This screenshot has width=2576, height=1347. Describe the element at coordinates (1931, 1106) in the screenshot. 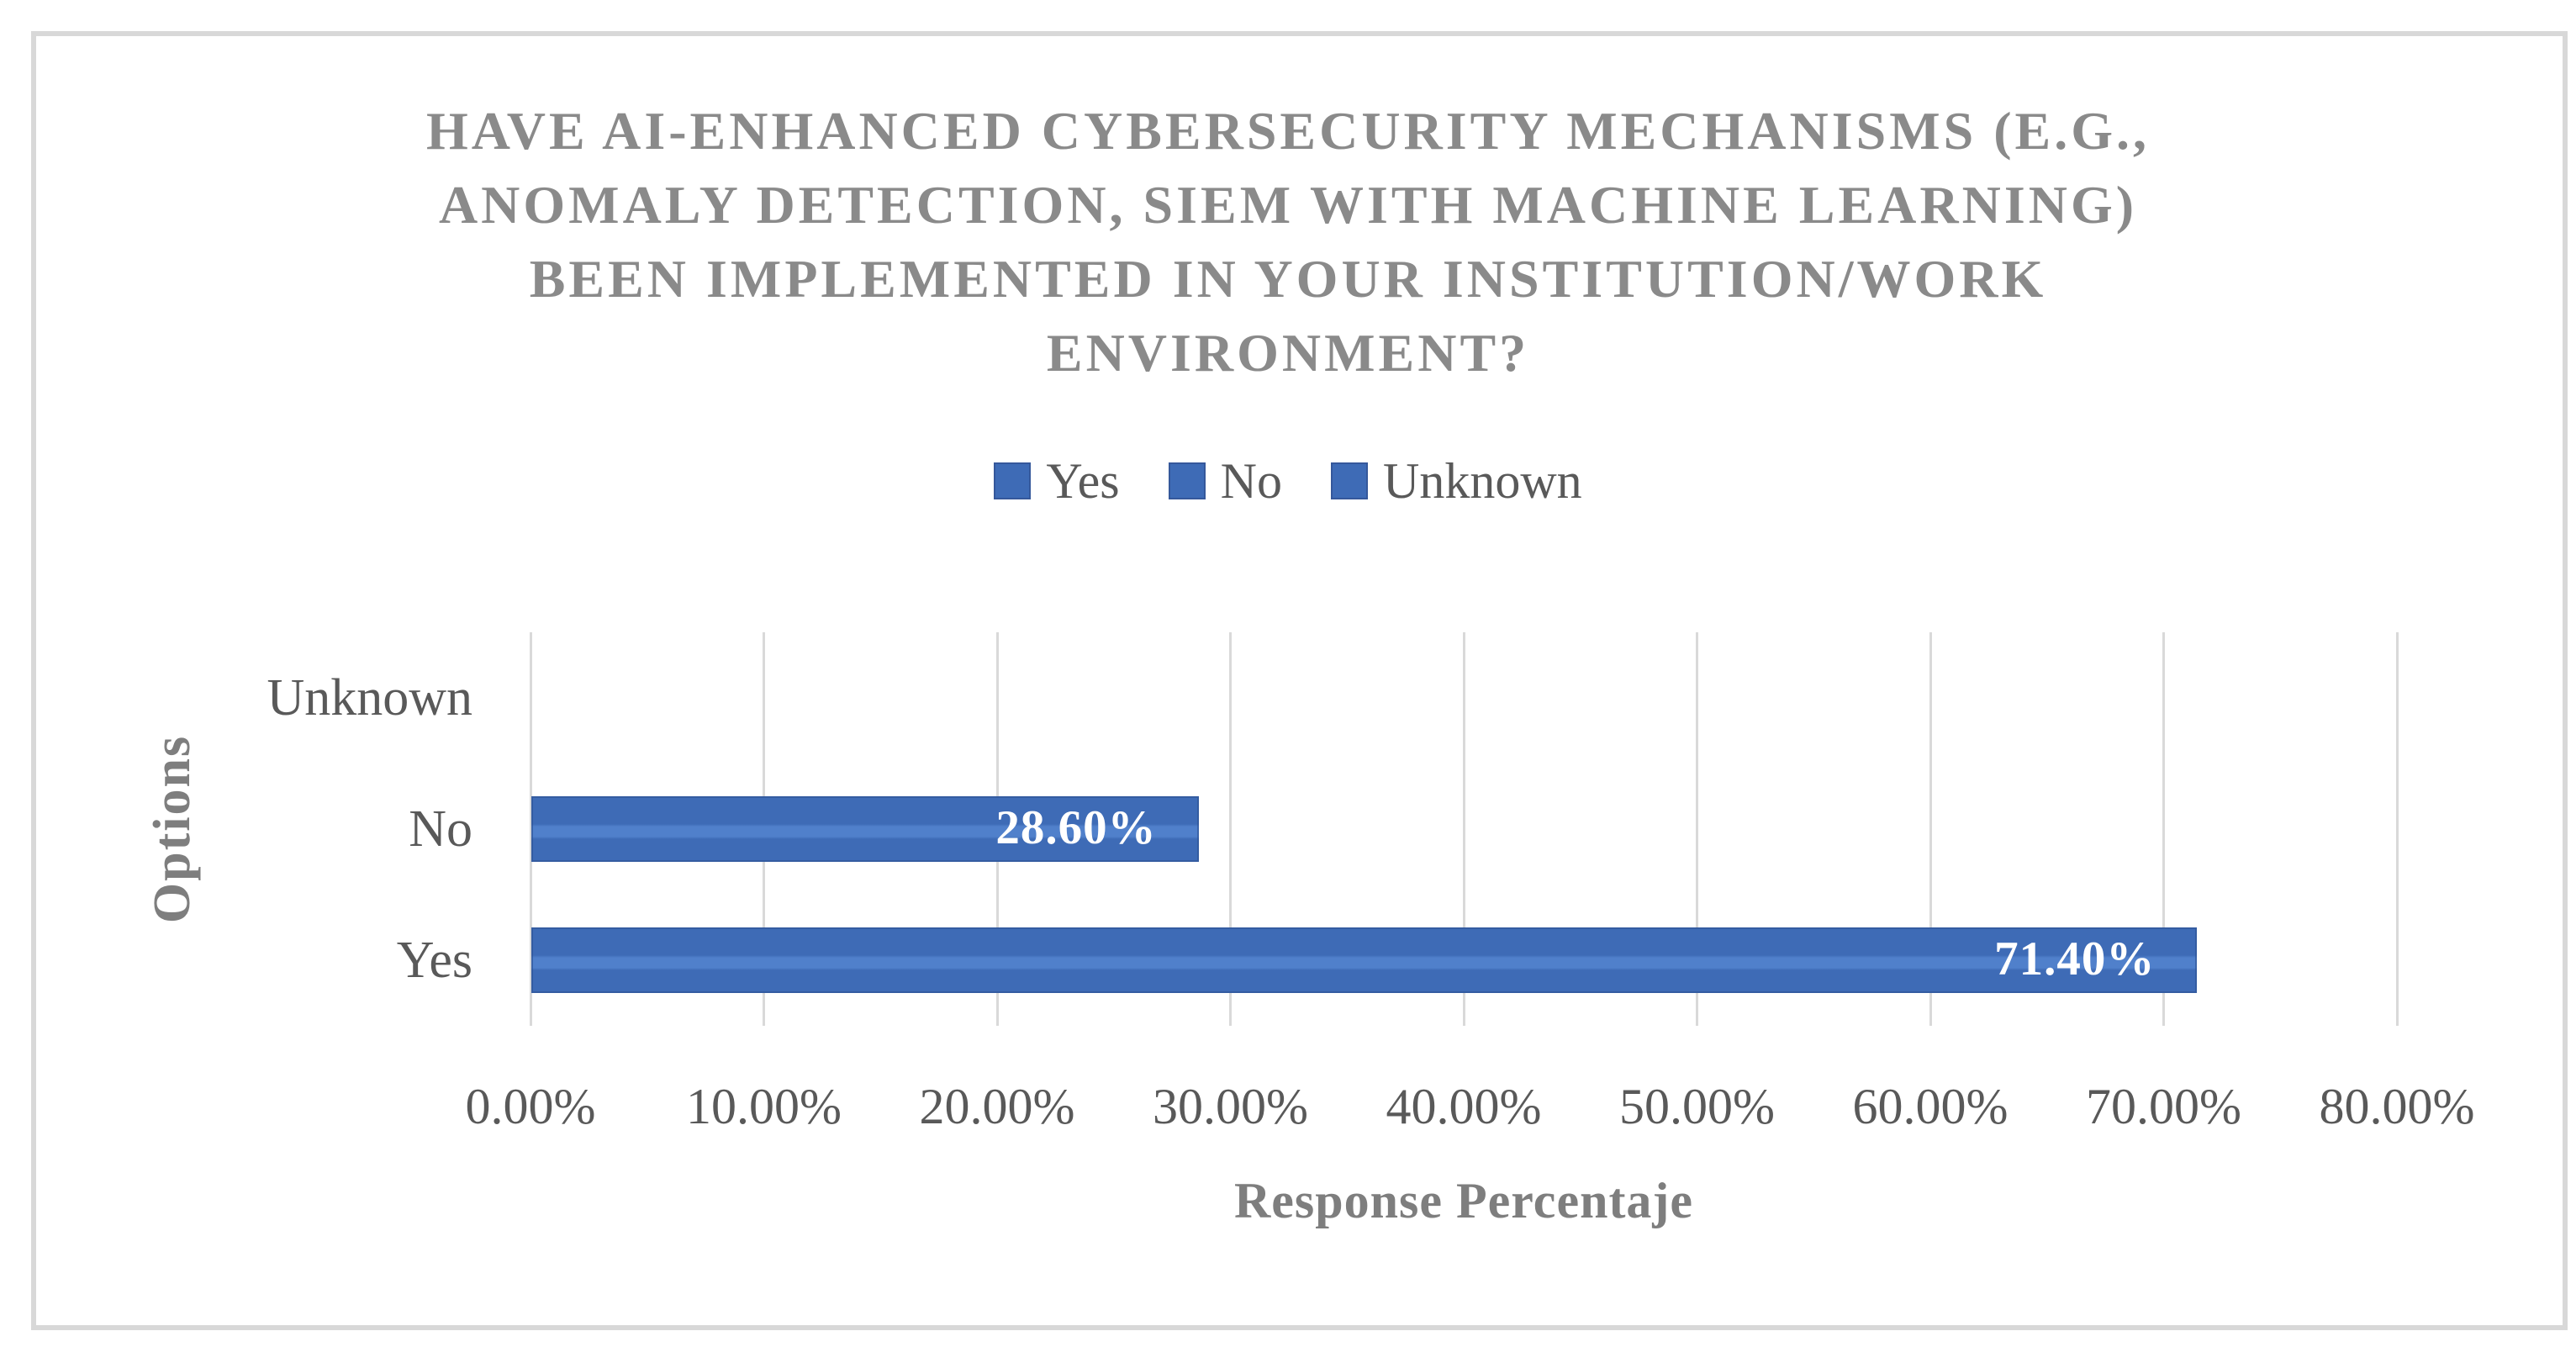

I see `x-tick-label: 60.00%` at that location.